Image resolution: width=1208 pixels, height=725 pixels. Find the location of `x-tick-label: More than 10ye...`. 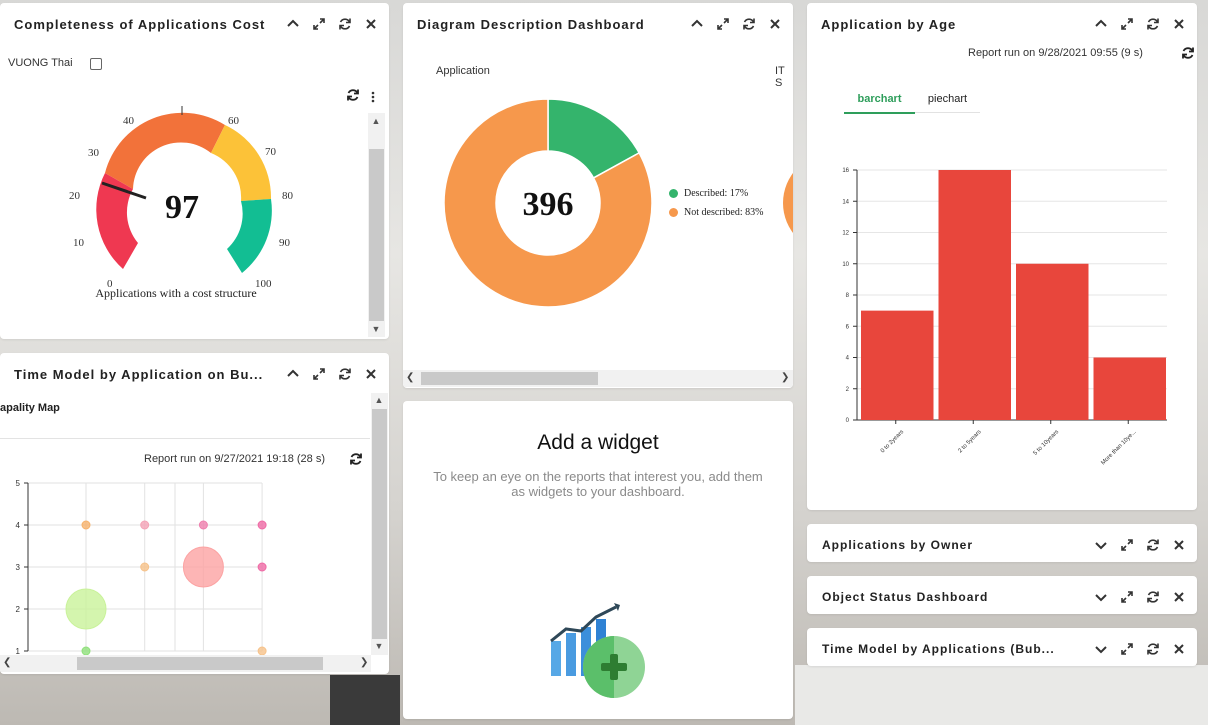

x-tick-label: More than 10ye... is located at coordinates (1118, 447).